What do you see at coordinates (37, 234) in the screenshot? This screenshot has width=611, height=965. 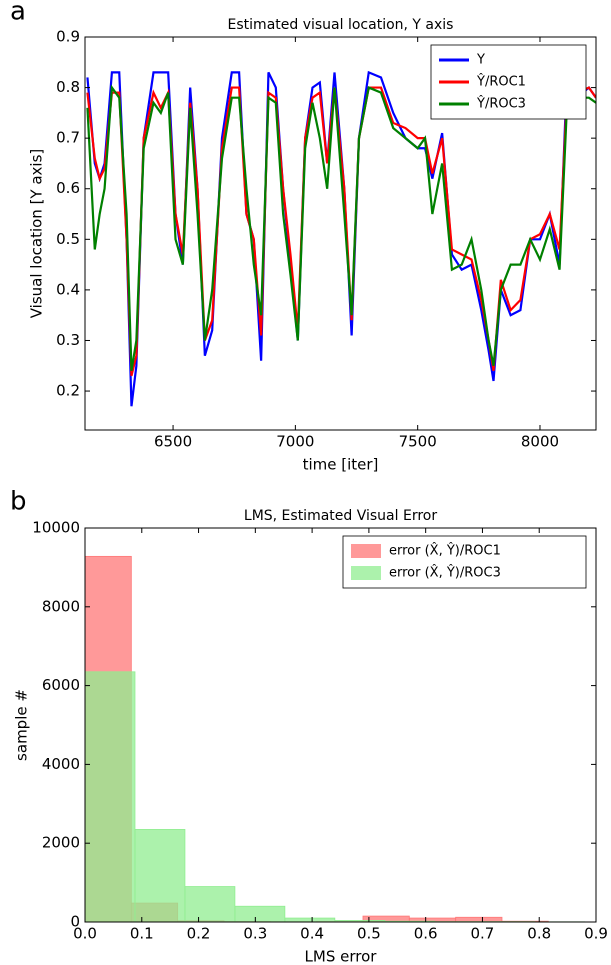 I see `y-axis-label: Visual location [Y axis]` at bounding box center [37, 234].